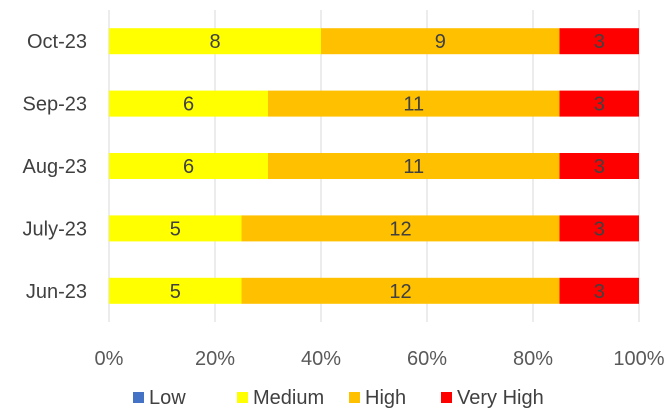 This screenshot has width=672, height=419. Describe the element at coordinates (288, 398) in the screenshot. I see `legend-label: Medium` at that location.